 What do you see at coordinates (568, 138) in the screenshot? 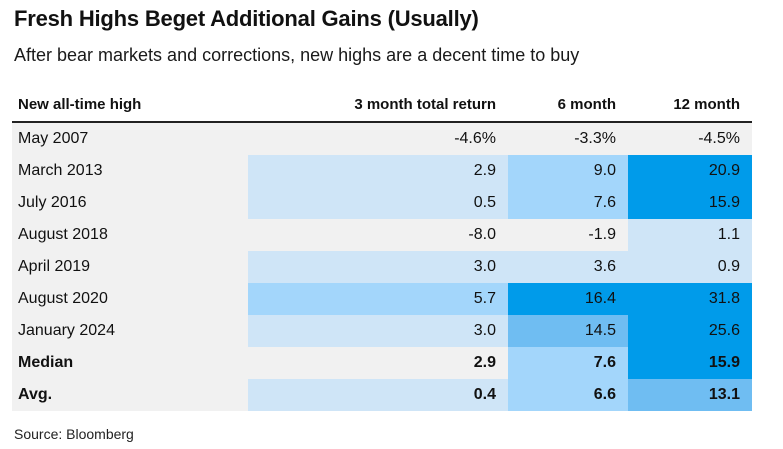
I see `cell-6-month: -3.3%` at bounding box center [568, 138].